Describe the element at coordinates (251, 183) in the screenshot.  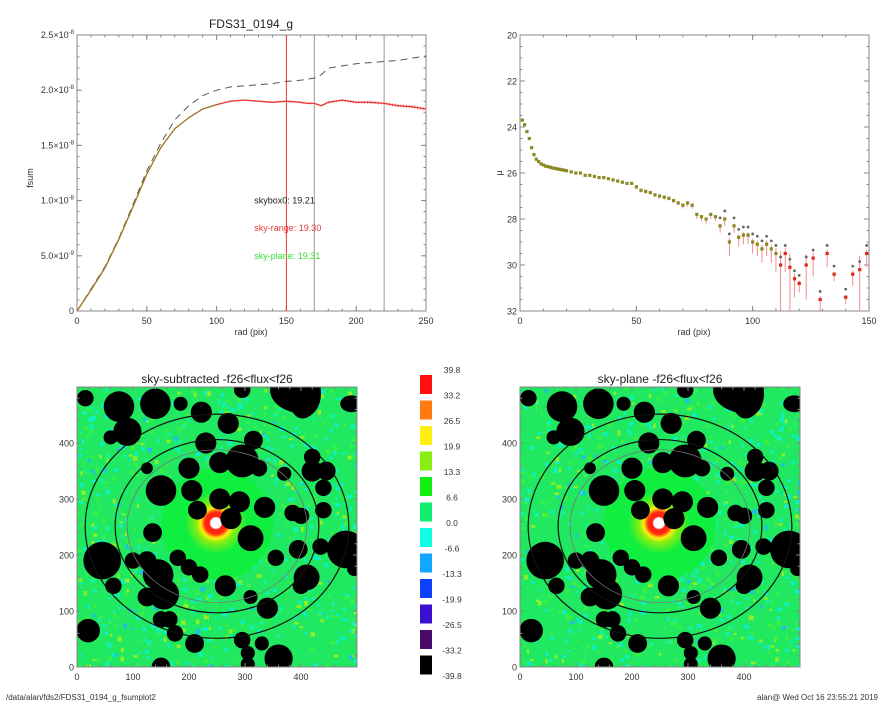
I see `series-line-skybox0` at that location.